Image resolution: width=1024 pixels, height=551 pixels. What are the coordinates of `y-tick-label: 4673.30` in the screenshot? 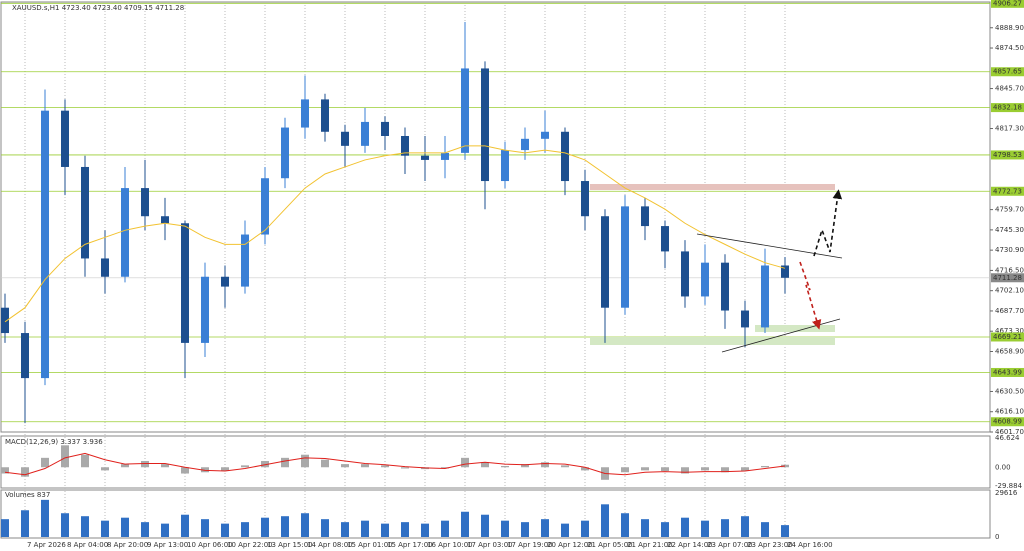 It's located at (1009, 331).